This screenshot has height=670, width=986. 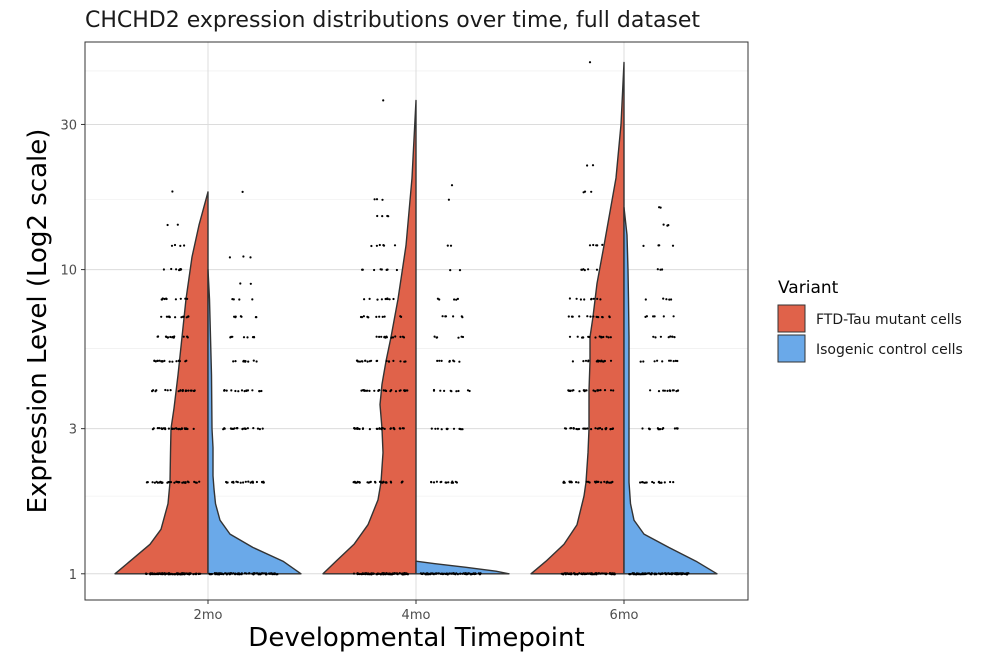 I want to click on violin-ftd-tau-6mo, so click(x=577, y=318).